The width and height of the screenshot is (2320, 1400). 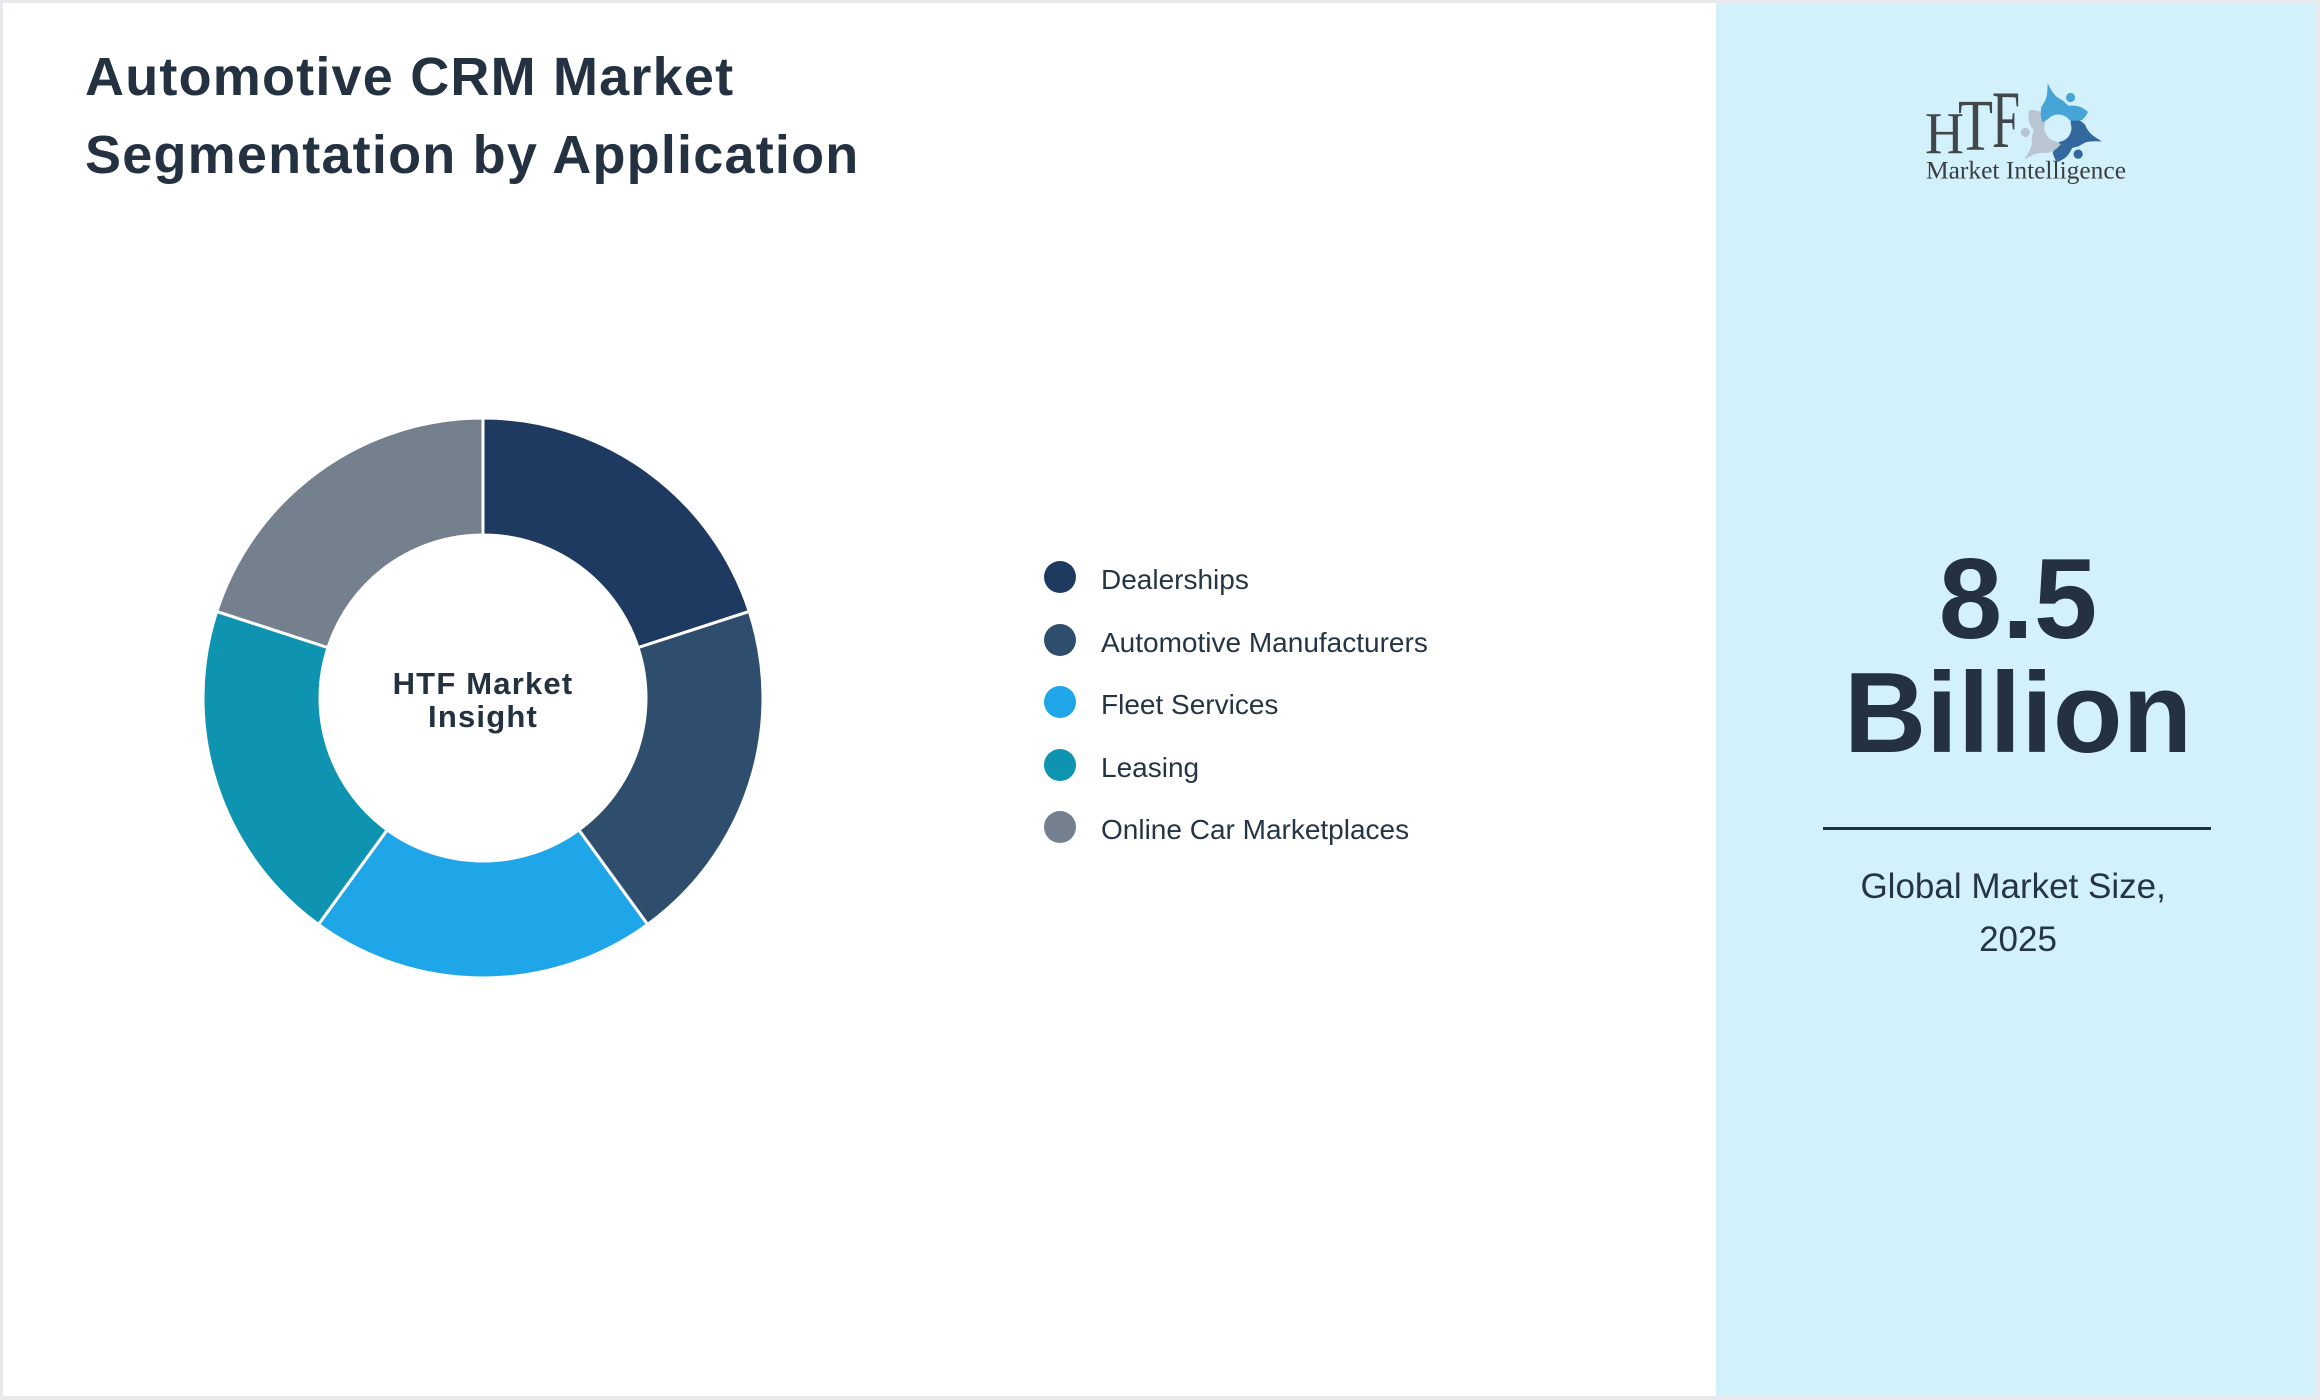 I want to click on svg-text: H, so click(x=1944, y=133).